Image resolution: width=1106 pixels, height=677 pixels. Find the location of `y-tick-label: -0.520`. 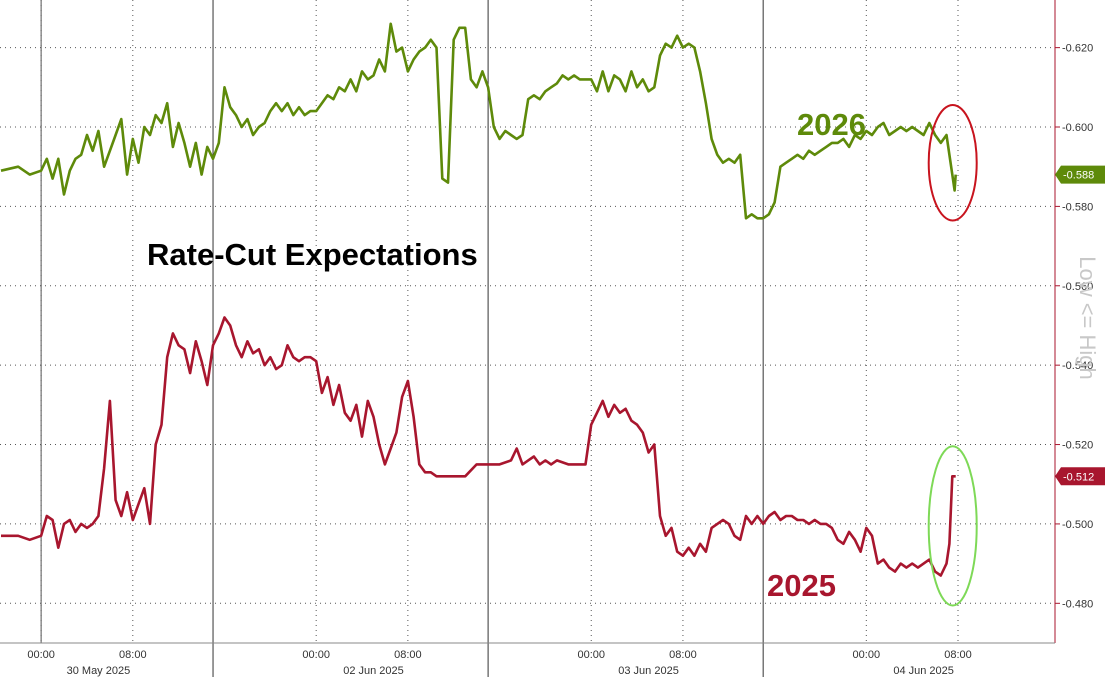

y-tick-label: -0.520 is located at coordinates (1077, 446).